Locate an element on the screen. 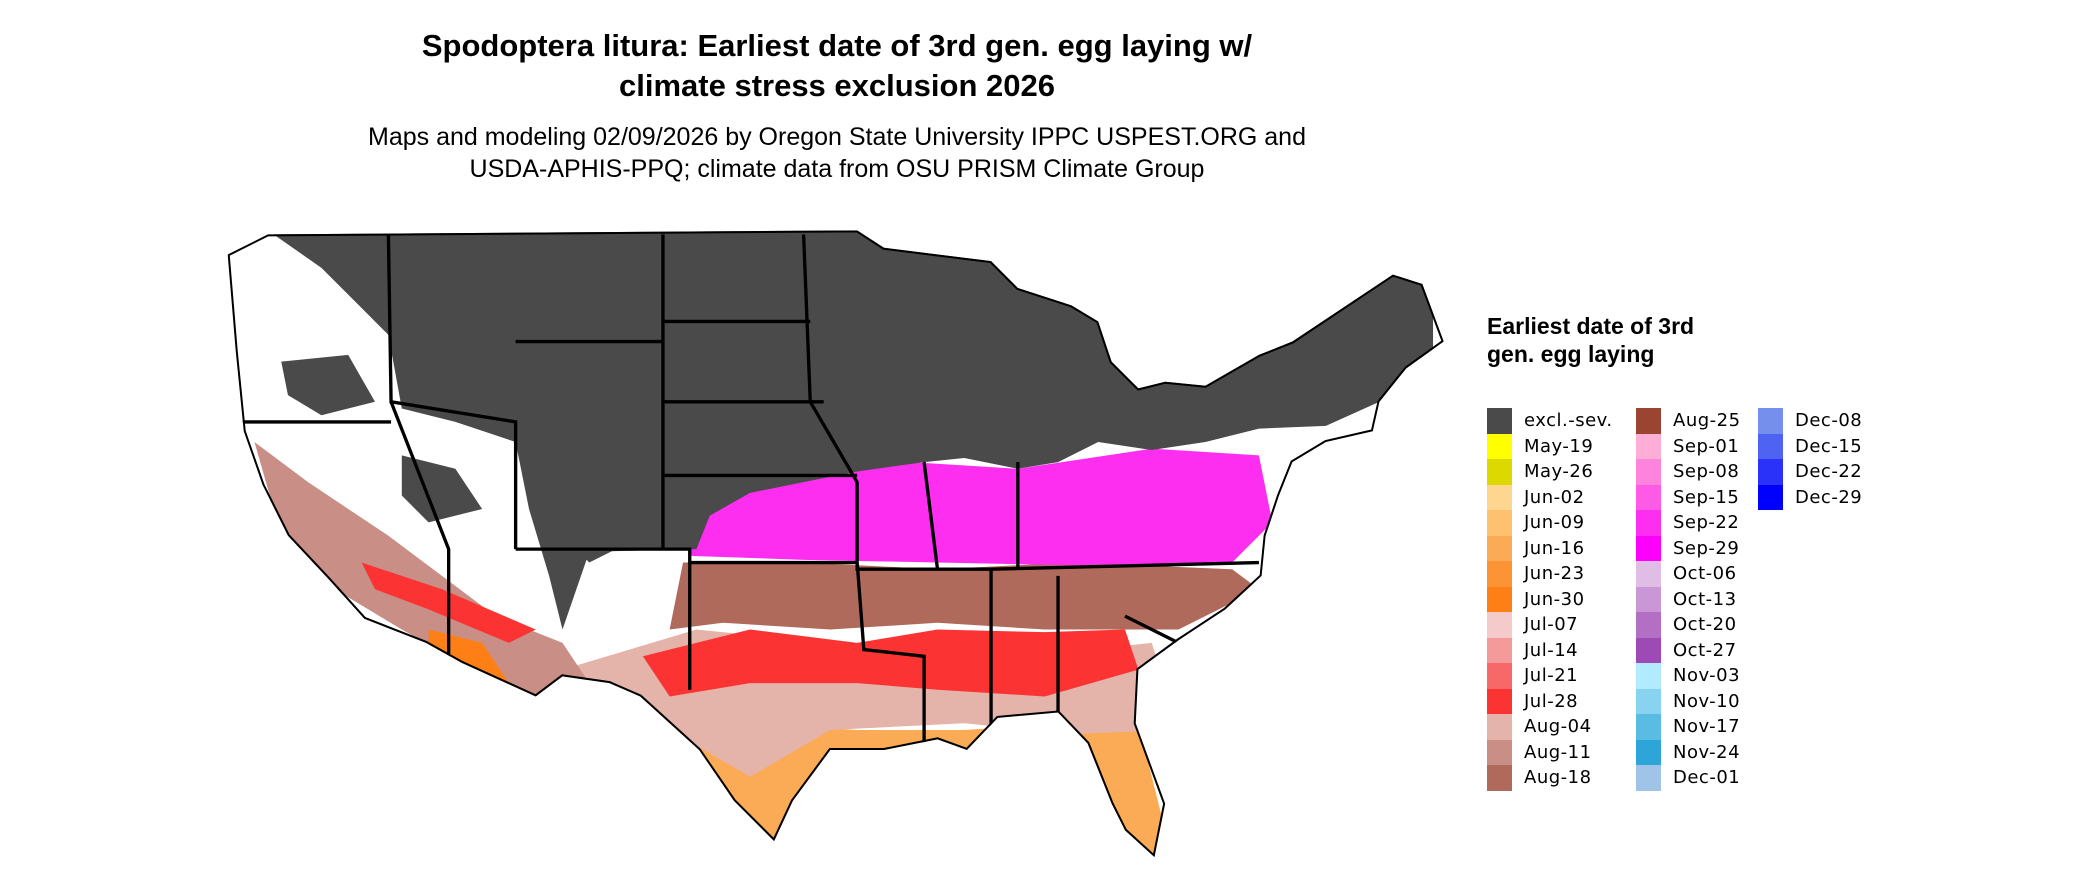 This screenshot has height=892, width=2100. legend-label: Jun-16 is located at coordinates (1554, 548).